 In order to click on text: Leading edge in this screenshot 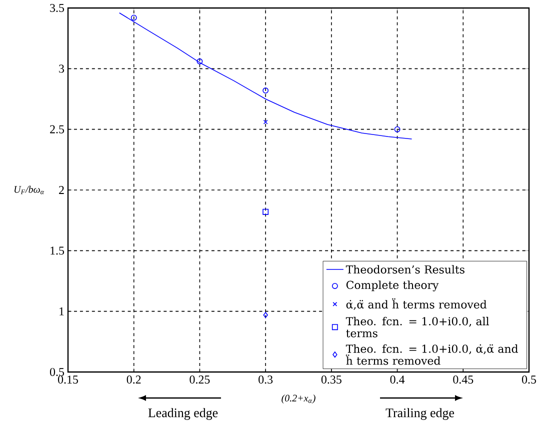, I will do `click(183, 414)`.